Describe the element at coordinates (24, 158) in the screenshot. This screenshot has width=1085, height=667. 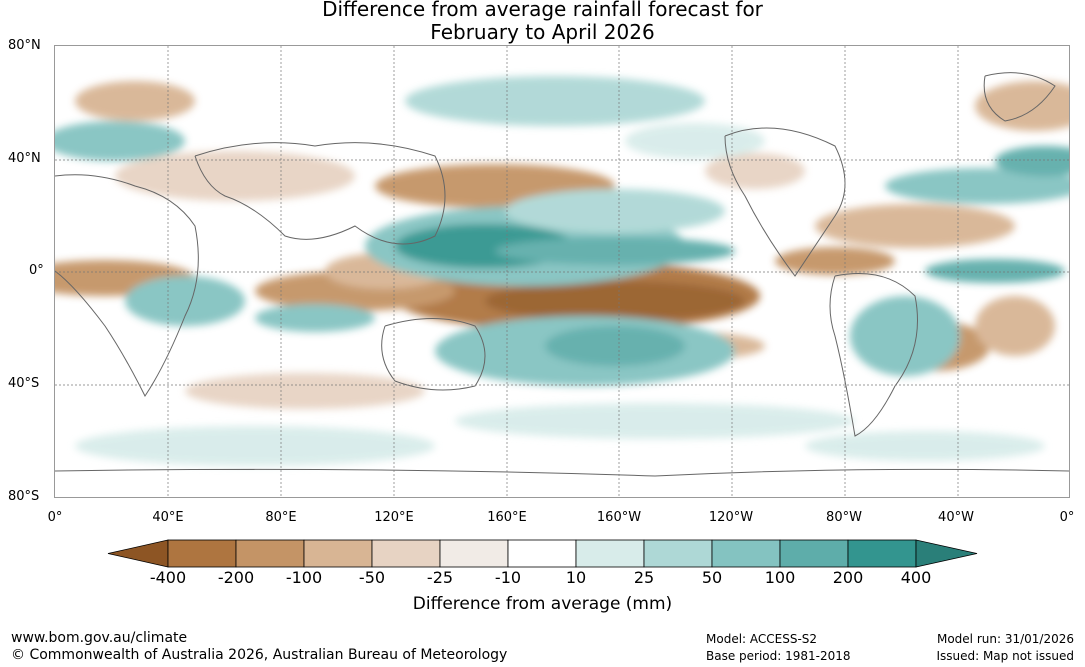
I see `lat-label-40n: 40°N` at that location.